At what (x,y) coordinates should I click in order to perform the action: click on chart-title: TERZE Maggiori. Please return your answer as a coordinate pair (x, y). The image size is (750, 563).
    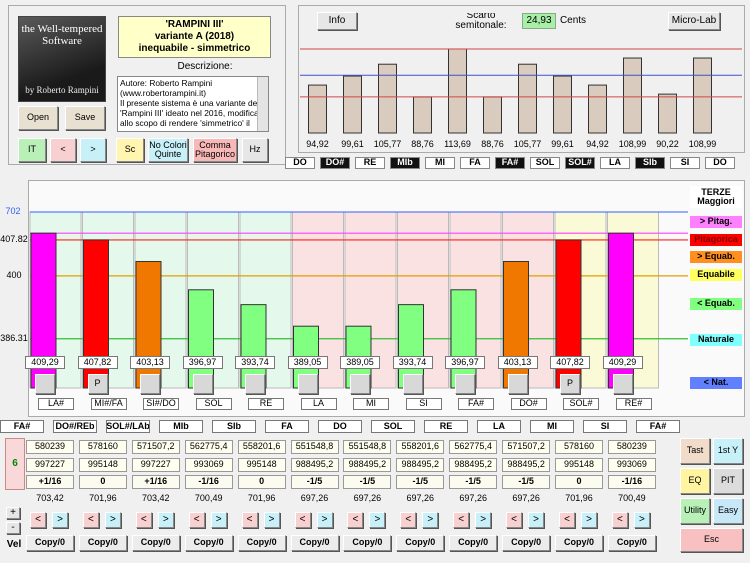
    Looking at the image, I should click on (716, 197).